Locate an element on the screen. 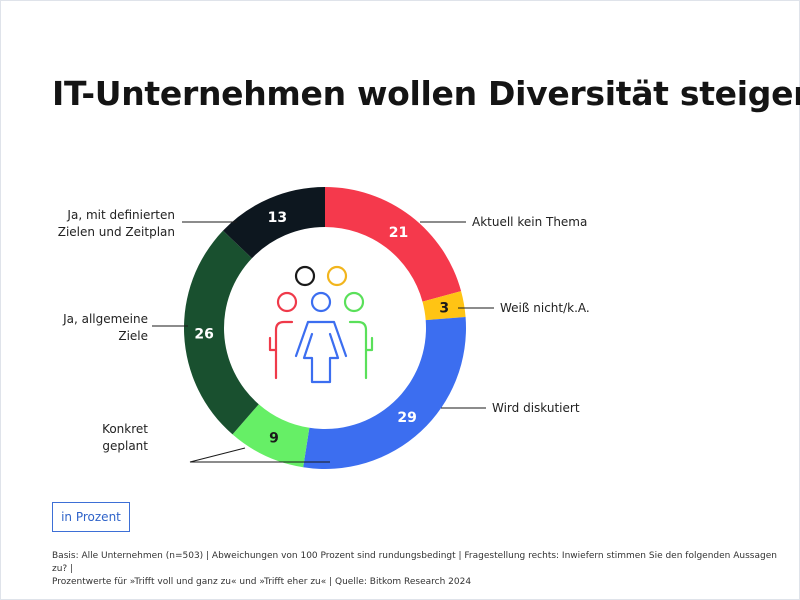  value-label-weiss-nicht-k-a: 3 is located at coordinates (444, 308).